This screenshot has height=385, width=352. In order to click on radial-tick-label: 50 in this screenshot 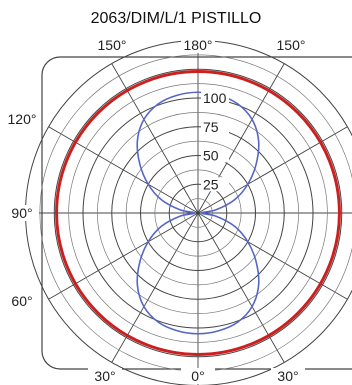, I will do `click(211, 156)`.